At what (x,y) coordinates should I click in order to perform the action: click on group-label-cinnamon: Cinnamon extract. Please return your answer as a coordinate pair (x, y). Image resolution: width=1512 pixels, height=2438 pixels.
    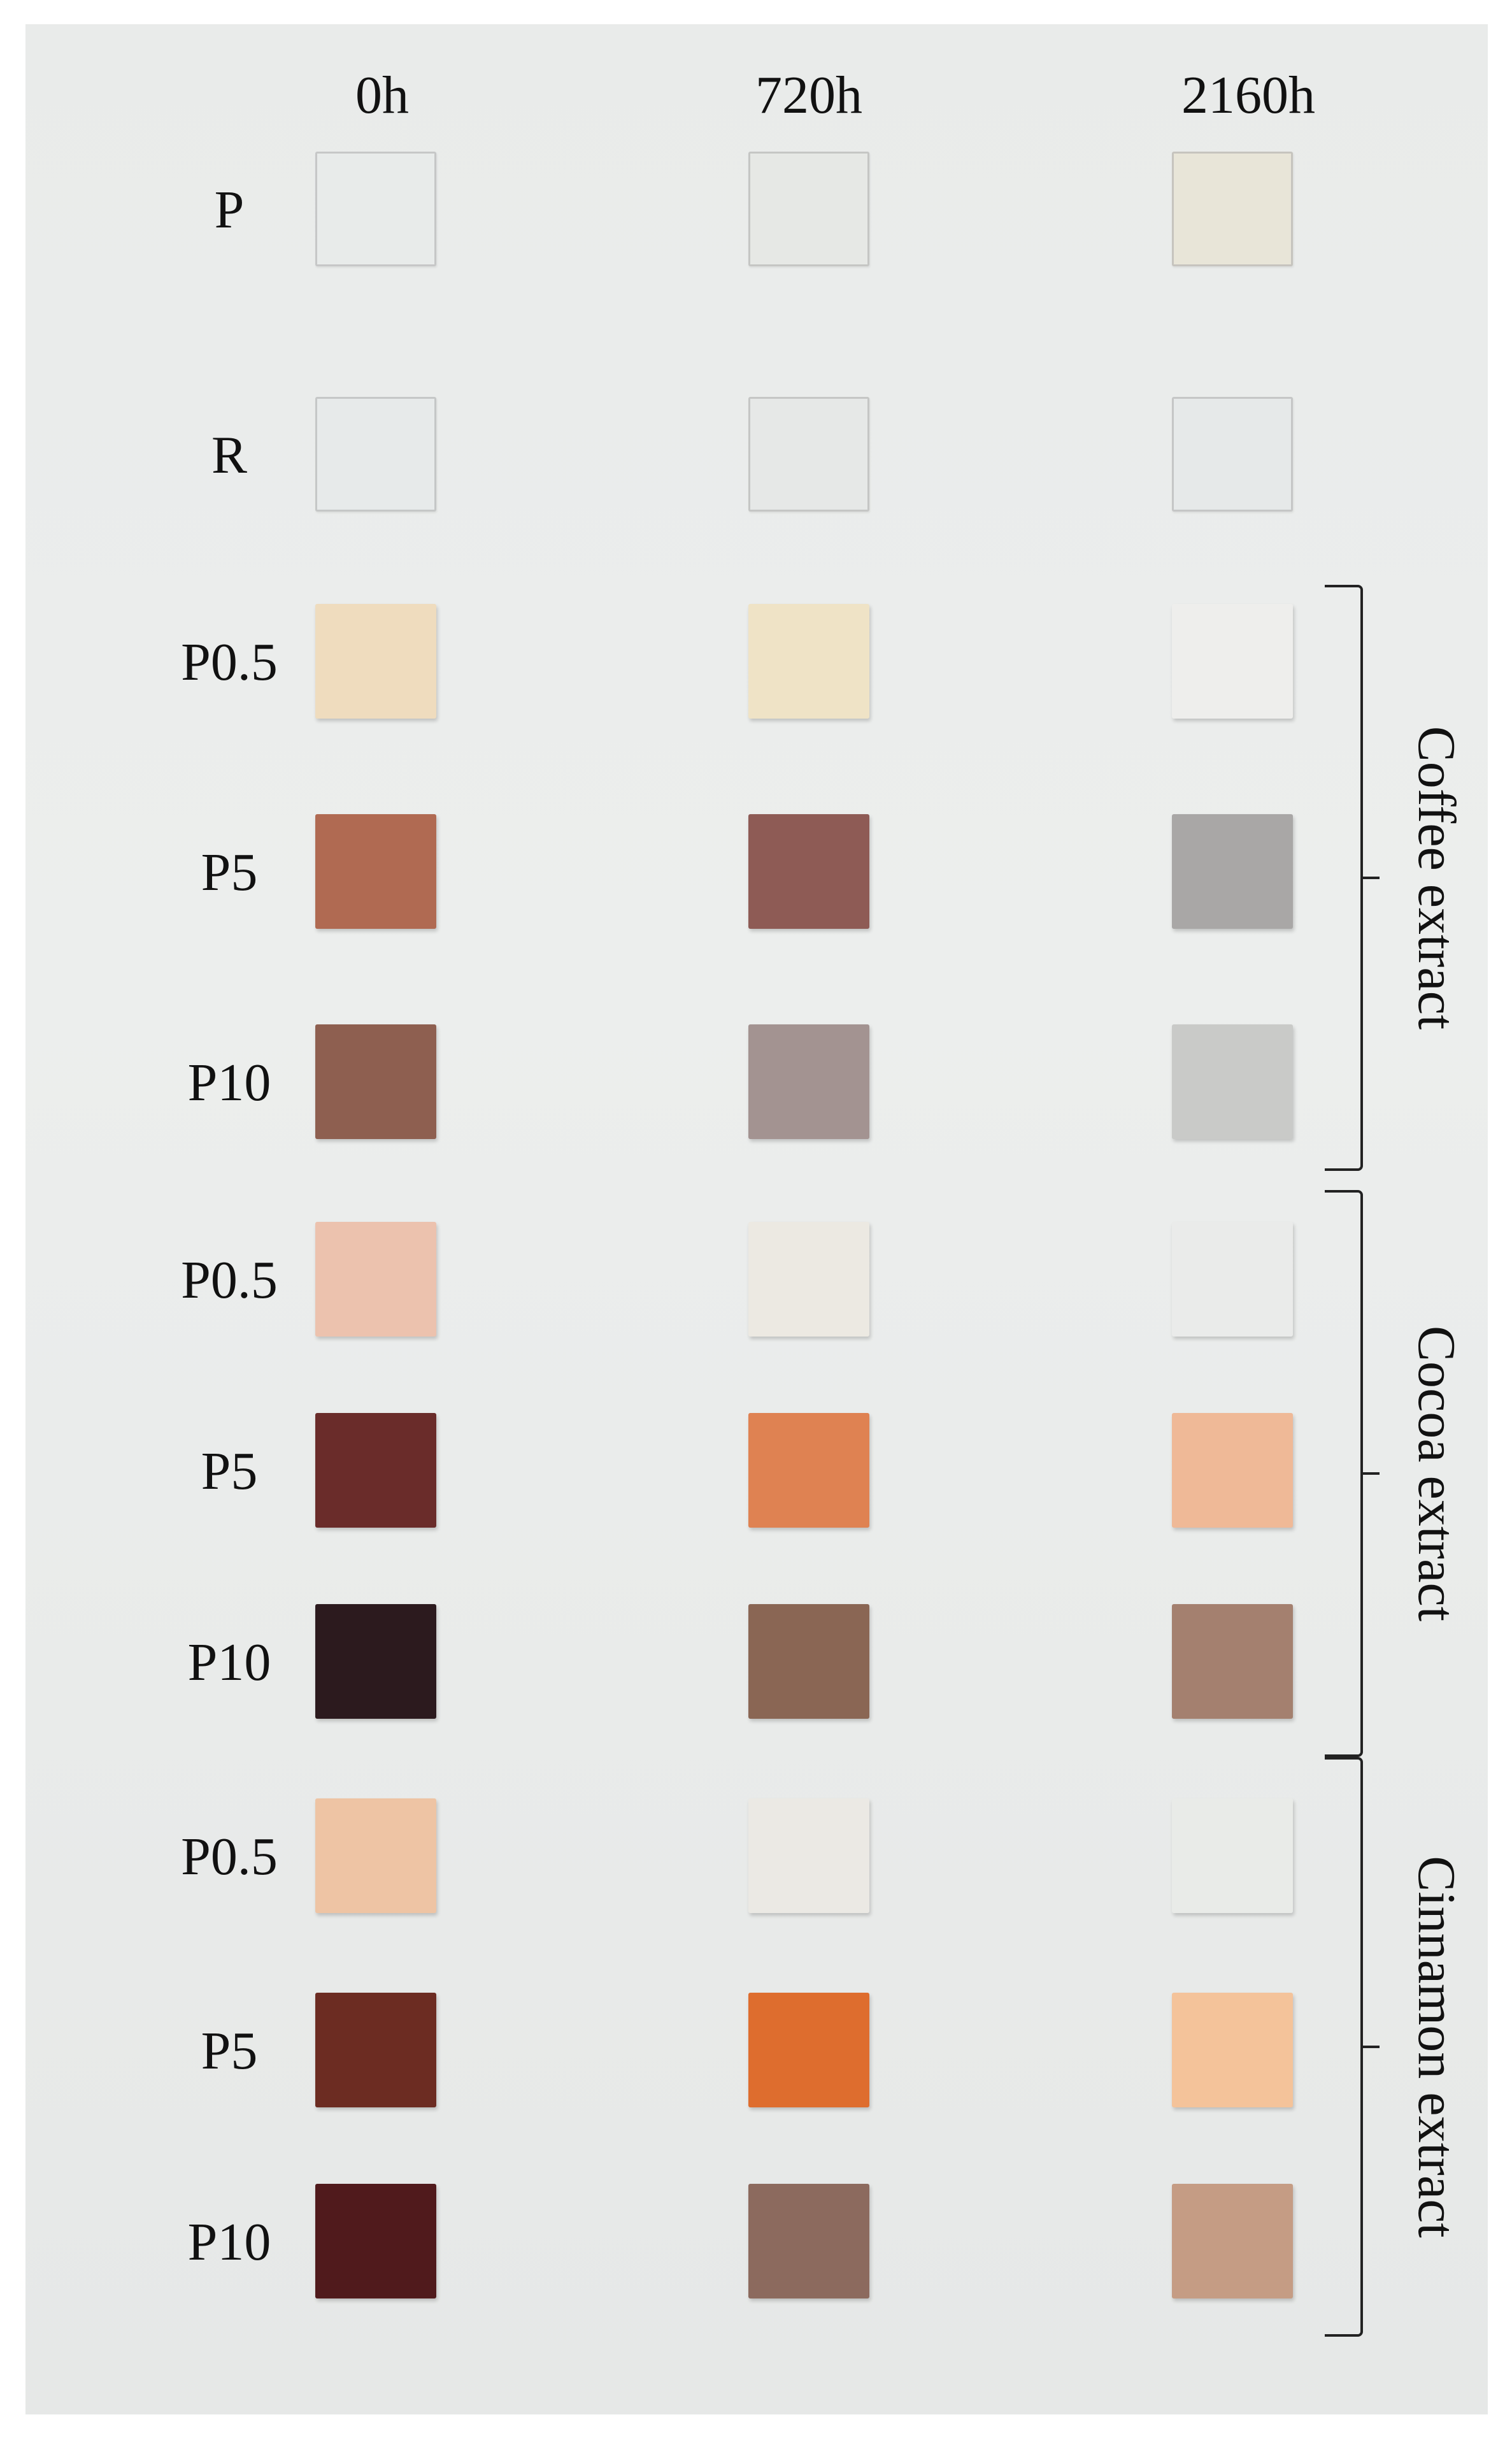
    Looking at the image, I should click on (1436, 2047).